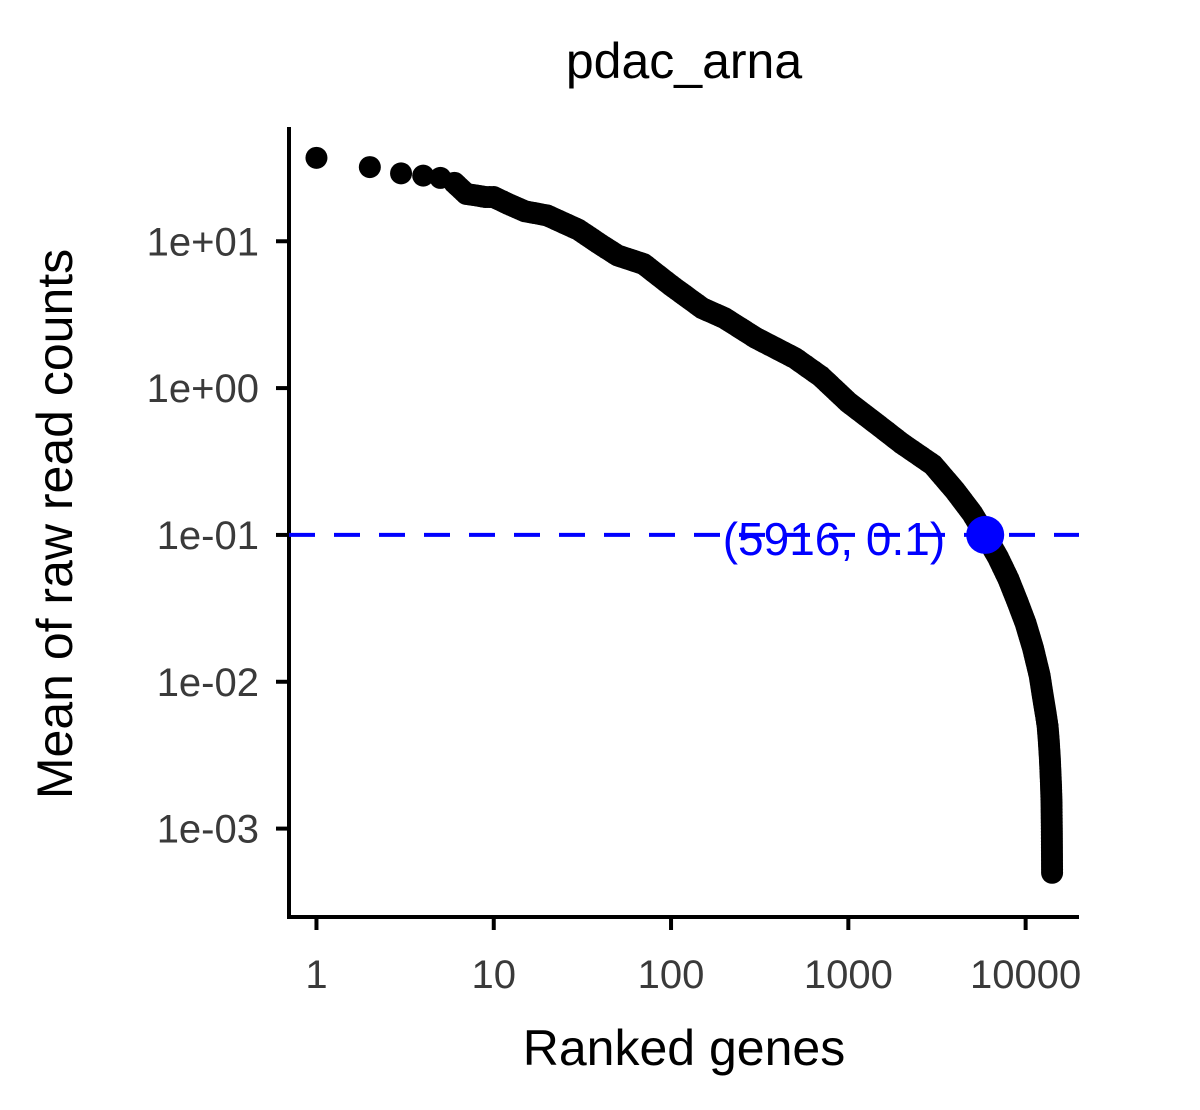 The width and height of the screenshot is (1200, 1110). Describe the element at coordinates (684, 1048) in the screenshot. I see `x-axis-label: Ranked genes` at that location.